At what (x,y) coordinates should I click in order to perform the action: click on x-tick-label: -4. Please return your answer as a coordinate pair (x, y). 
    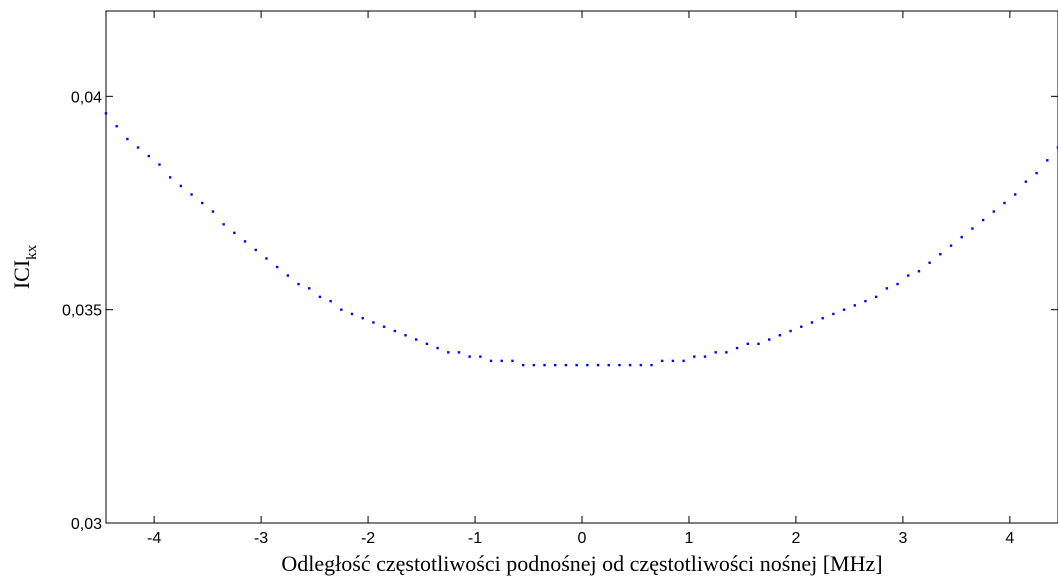
    Looking at the image, I should click on (154, 538).